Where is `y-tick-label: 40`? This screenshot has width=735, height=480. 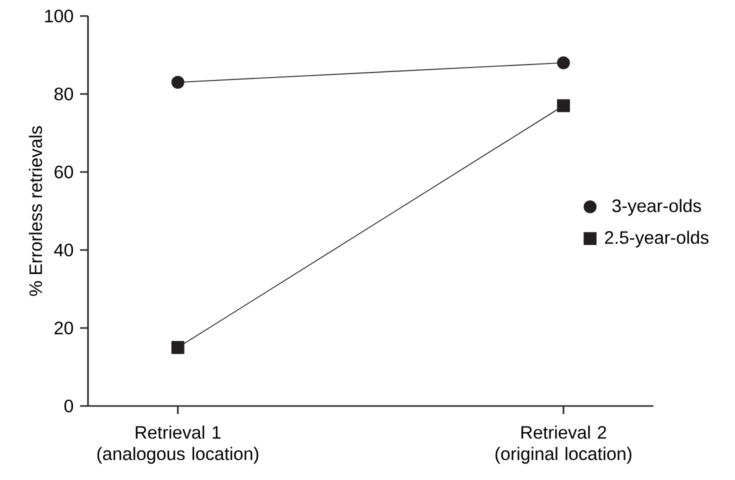
y-tick-label: 40 is located at coordinates (64, 250).